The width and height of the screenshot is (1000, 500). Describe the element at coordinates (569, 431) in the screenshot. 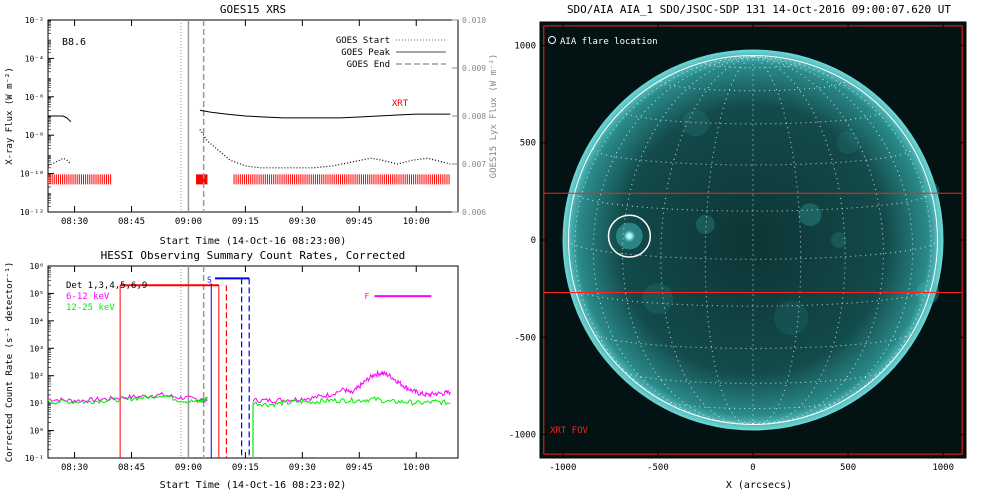

I see `xrt-fov-label: XRT FOV` at that location.